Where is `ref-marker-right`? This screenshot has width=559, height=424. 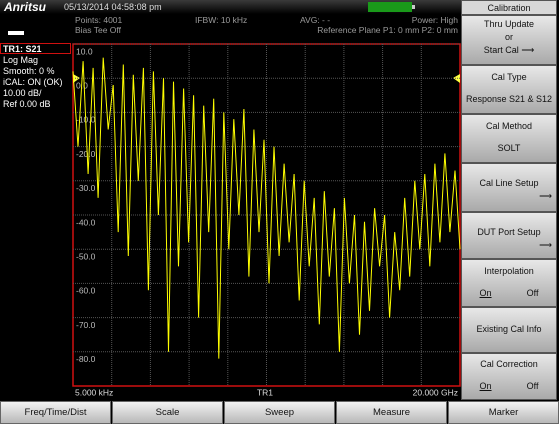
ref-marker-right is located at coordinates (456, 78).